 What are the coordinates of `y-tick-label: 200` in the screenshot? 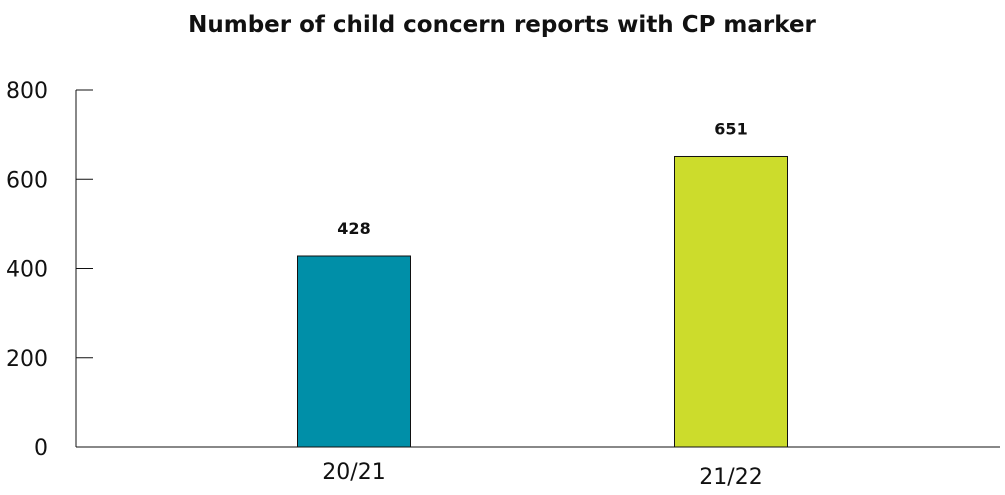 It's located at (27, 359).